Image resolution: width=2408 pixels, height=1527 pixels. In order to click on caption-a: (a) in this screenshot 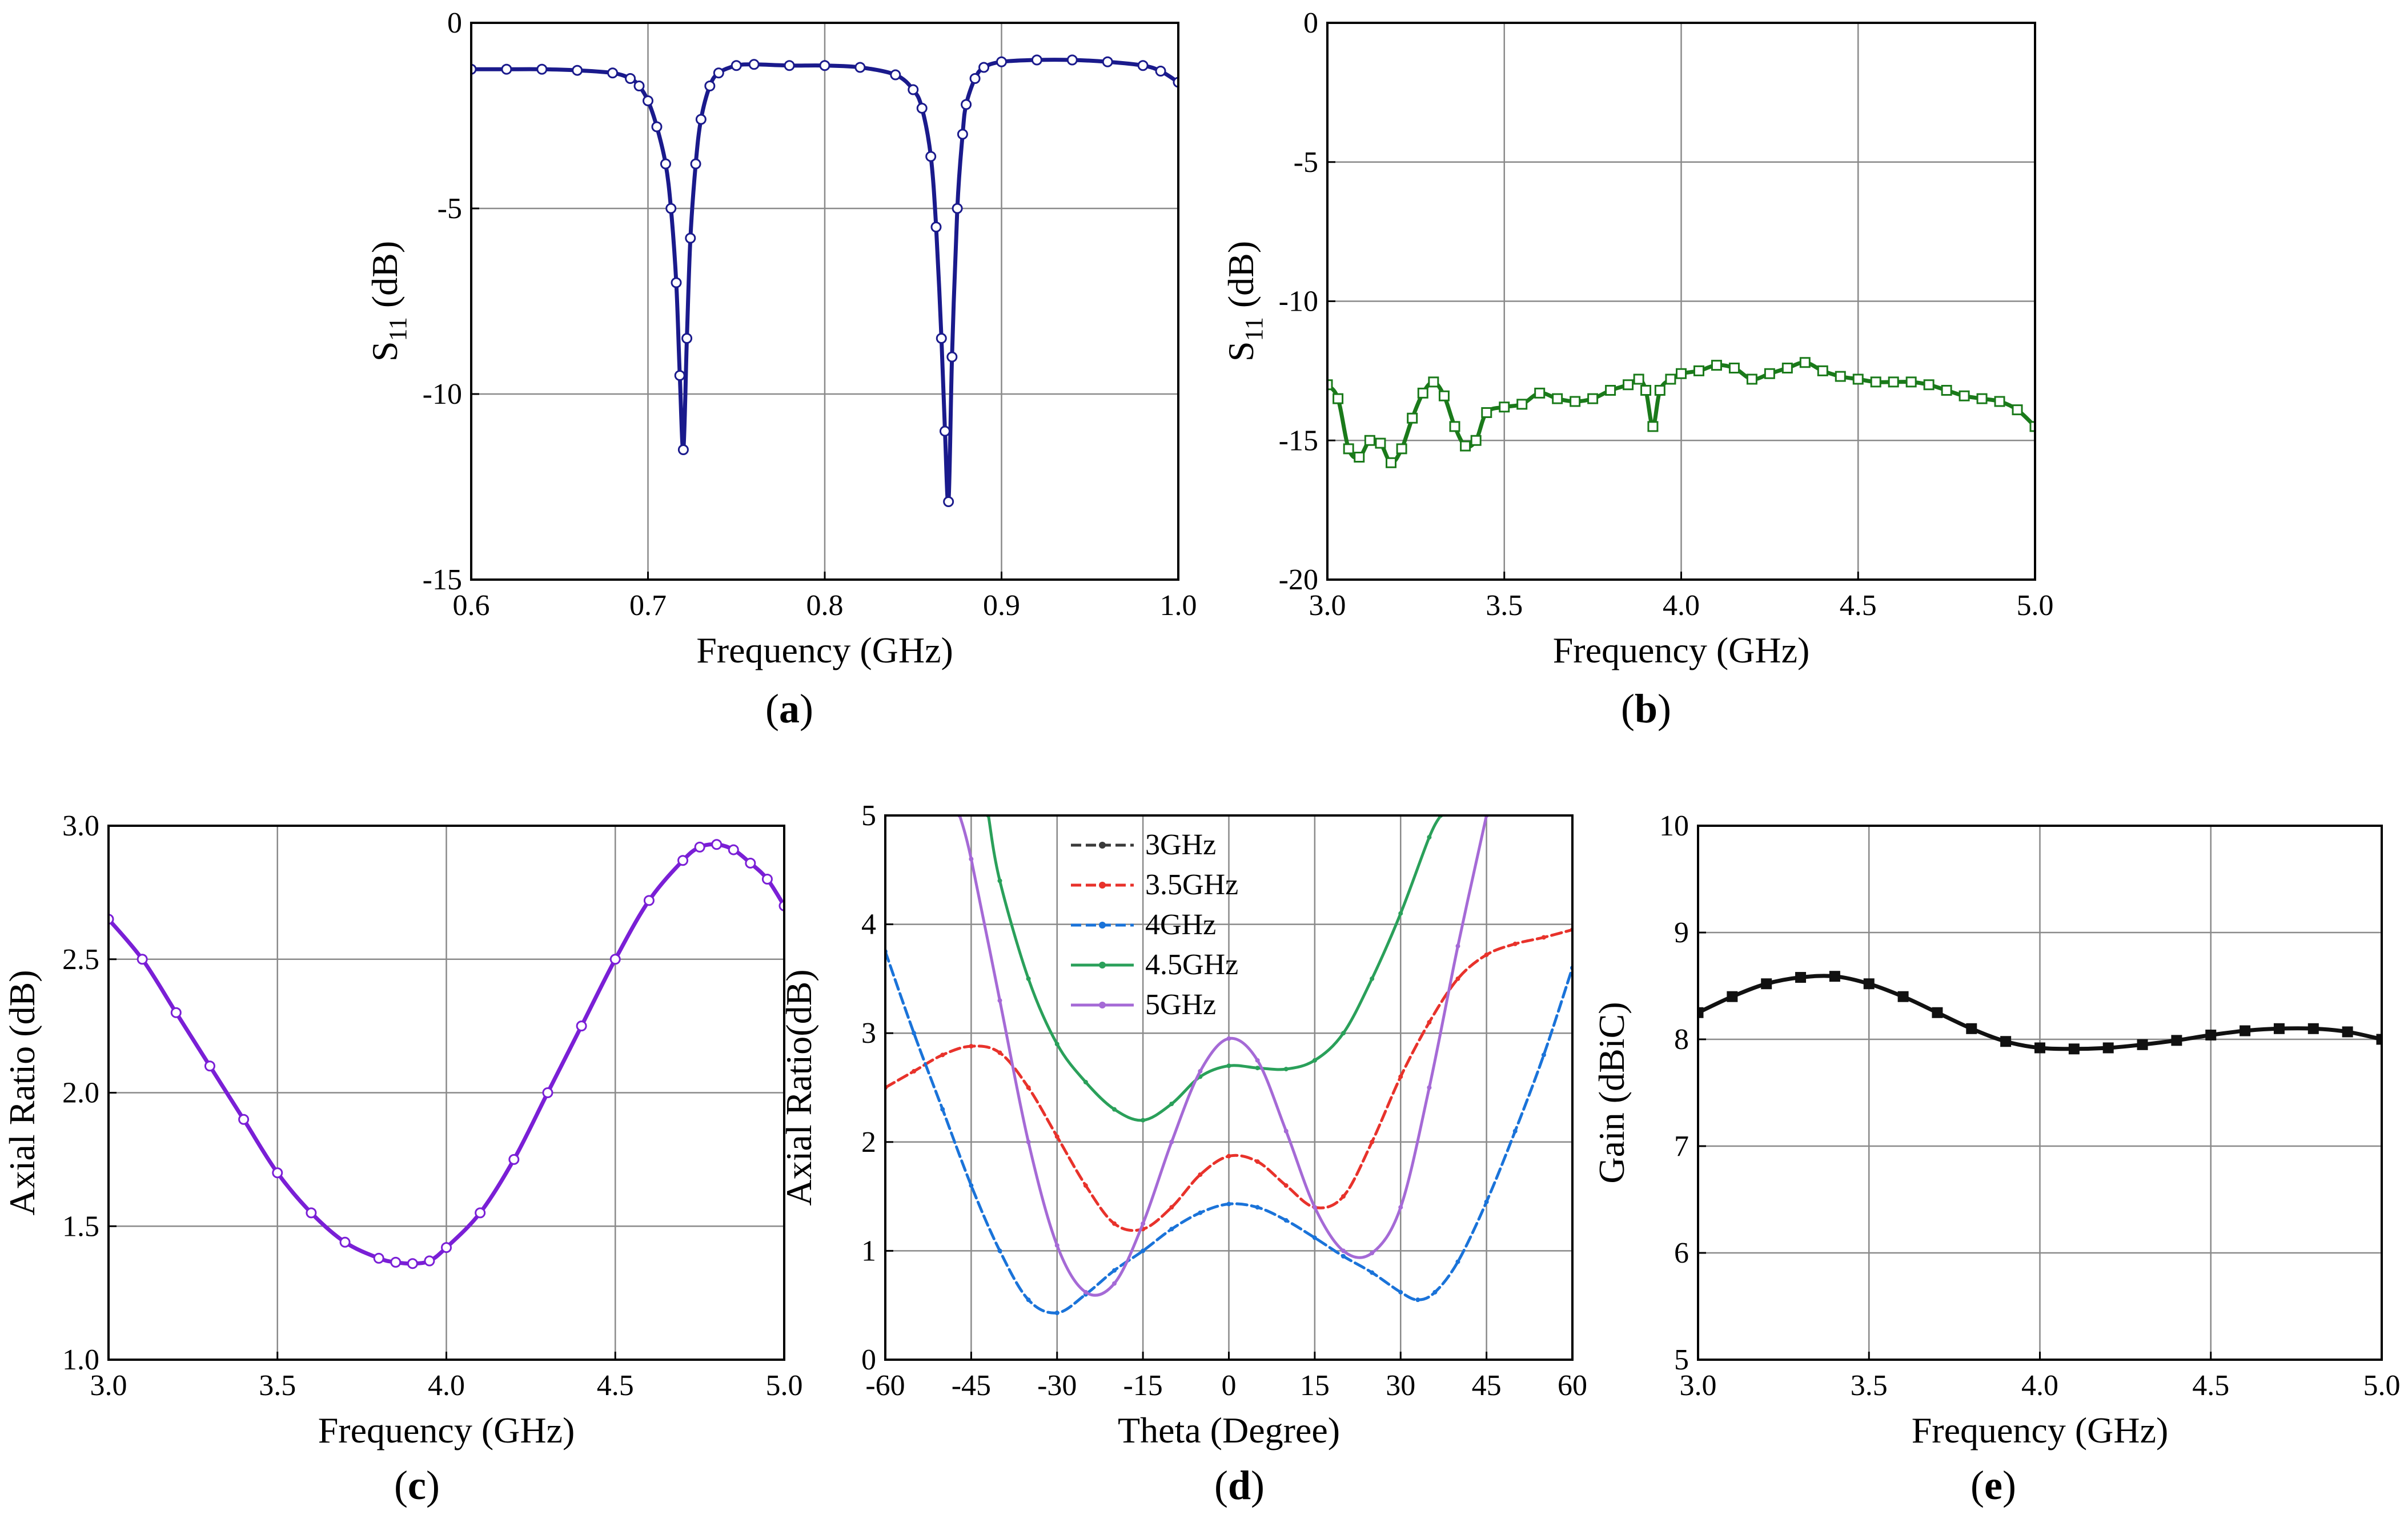, I will do `click(789, 709)`.